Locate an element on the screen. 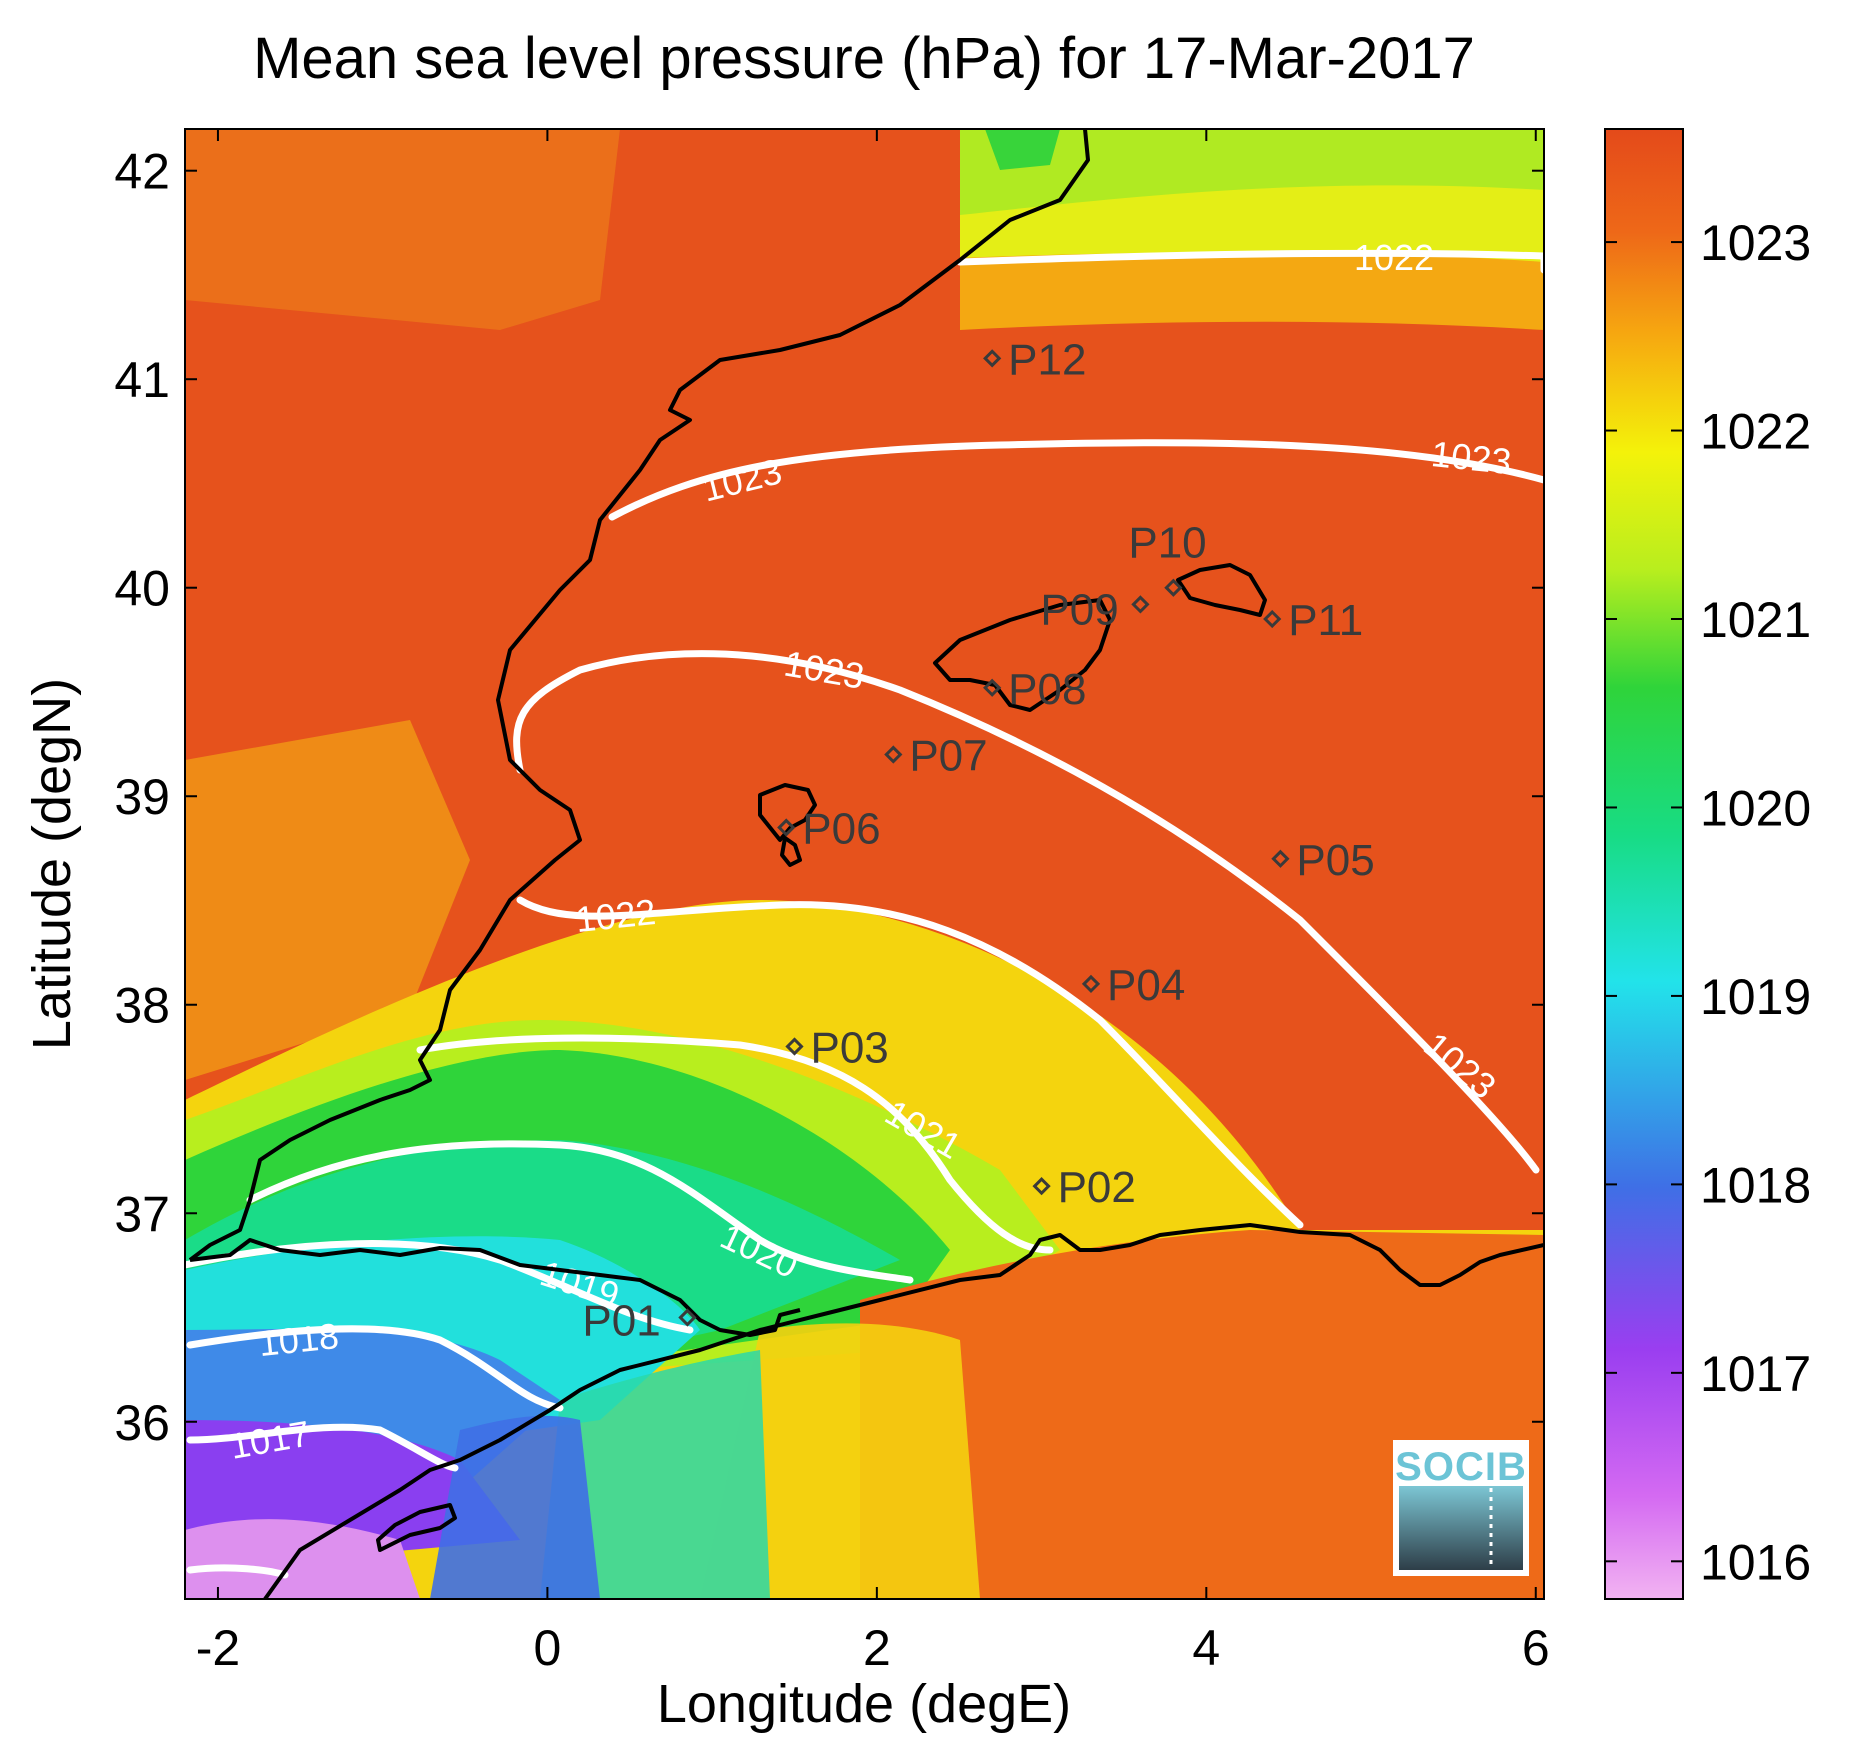  station-label: P01 is located at coordinates (621, 1321).